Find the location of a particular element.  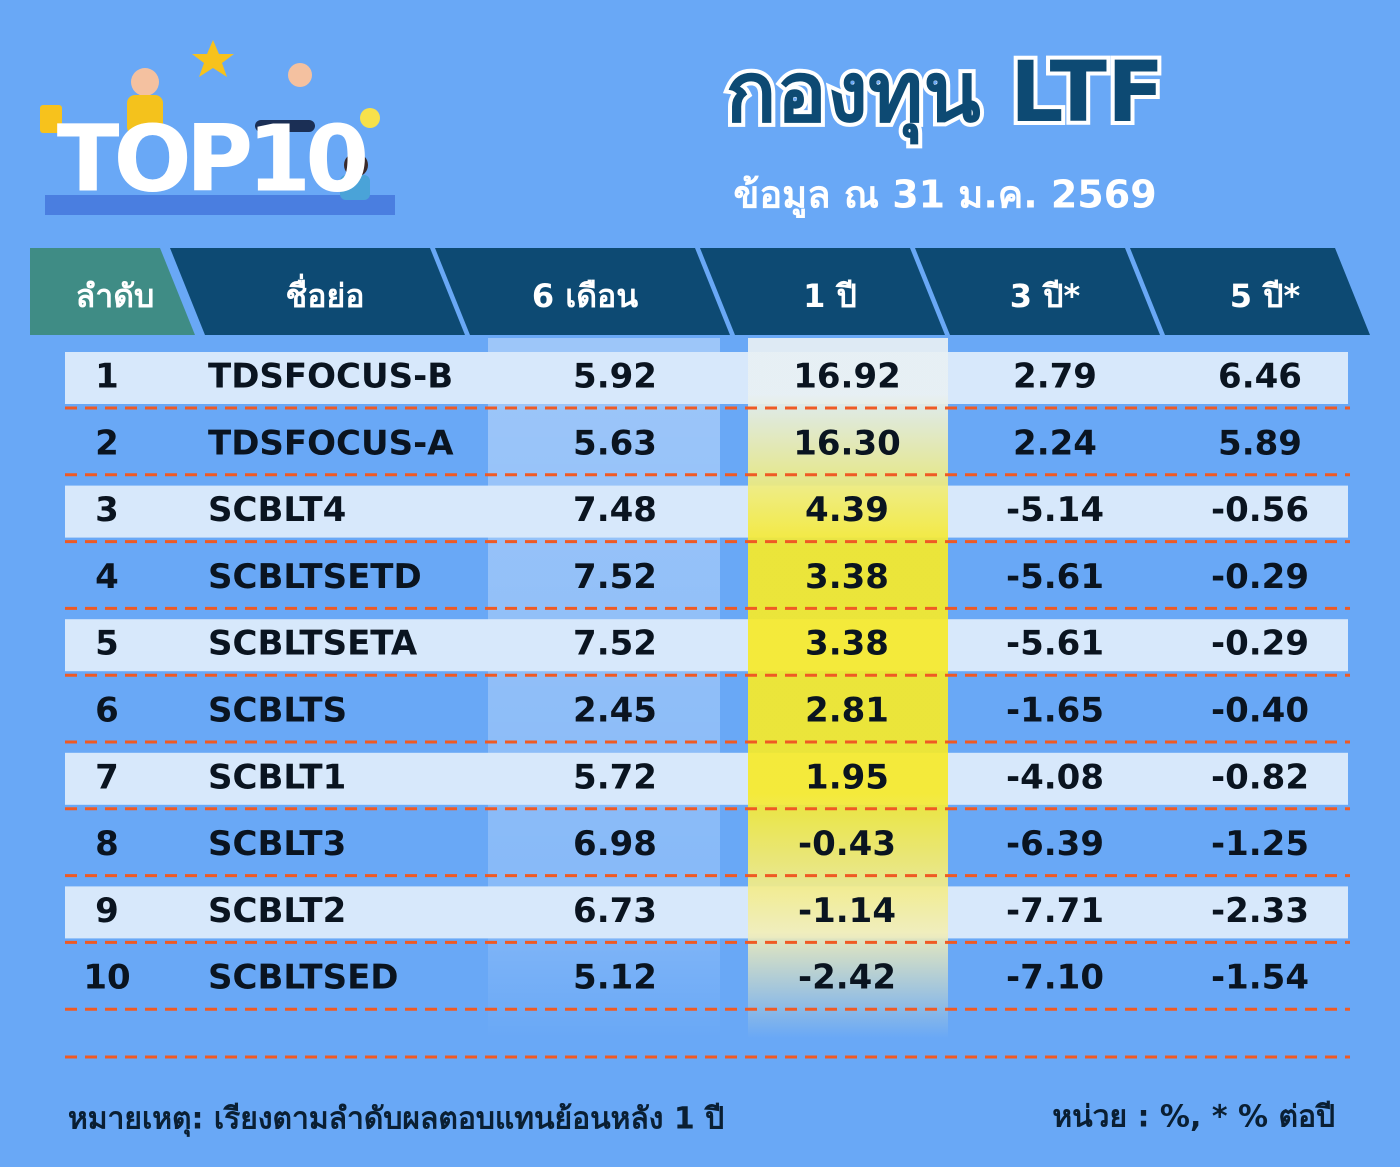

fund-name: SCBLT2 is located at coordinates (277, 911).